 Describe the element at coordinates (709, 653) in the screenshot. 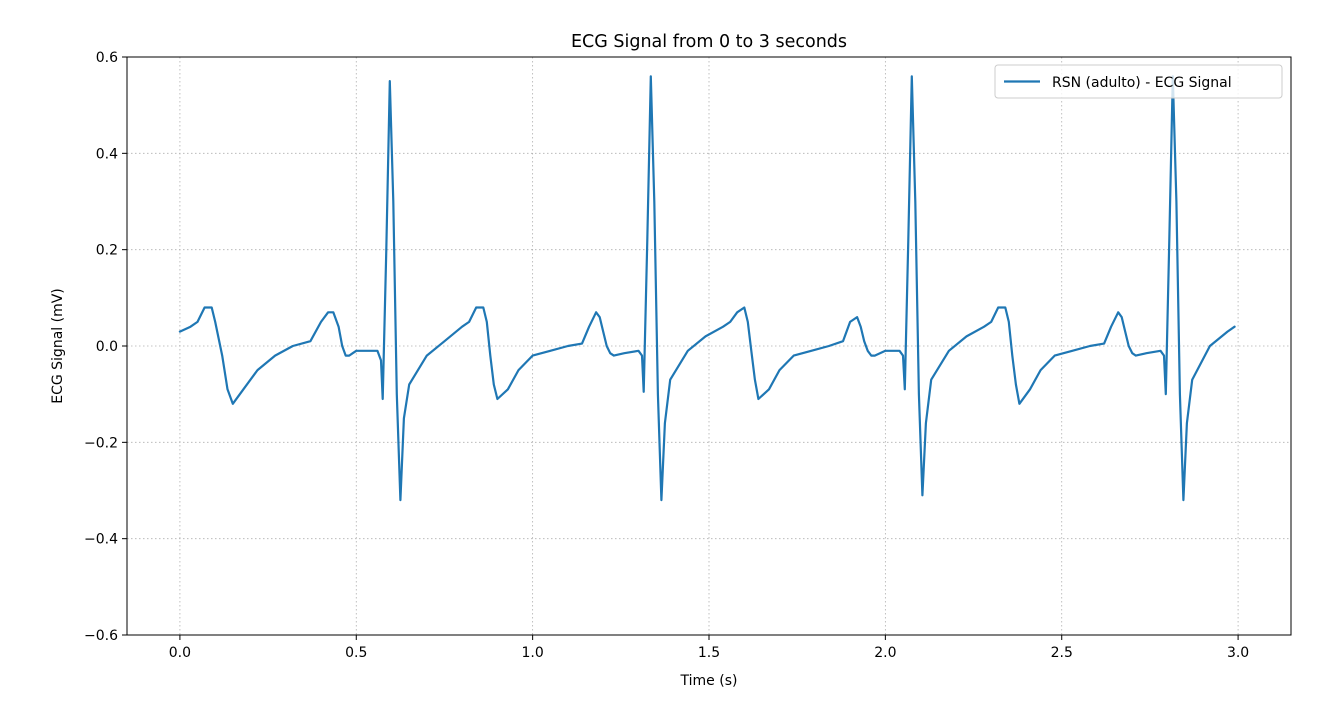

I see `x-tick-label: 1.5` at that location.